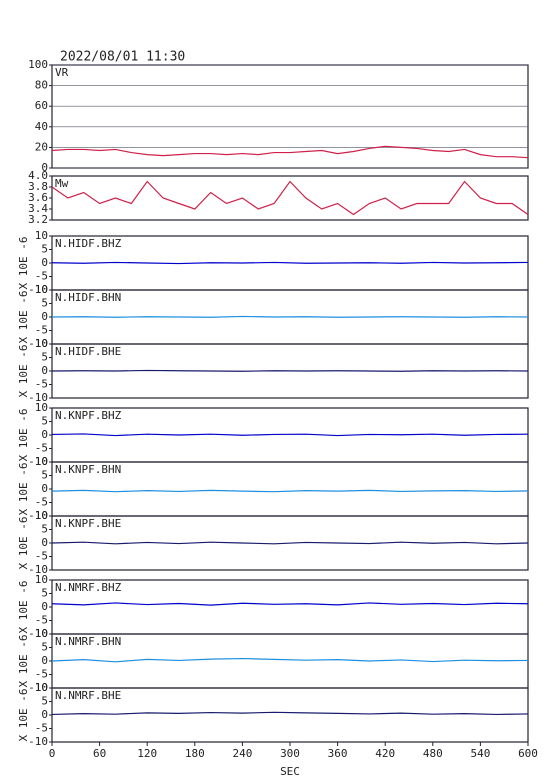  What do you see at coordinates (88, 243) in the screenshot?
I see `panel-label: N.HIDF.BHZ` at bounding box center [88, 243].